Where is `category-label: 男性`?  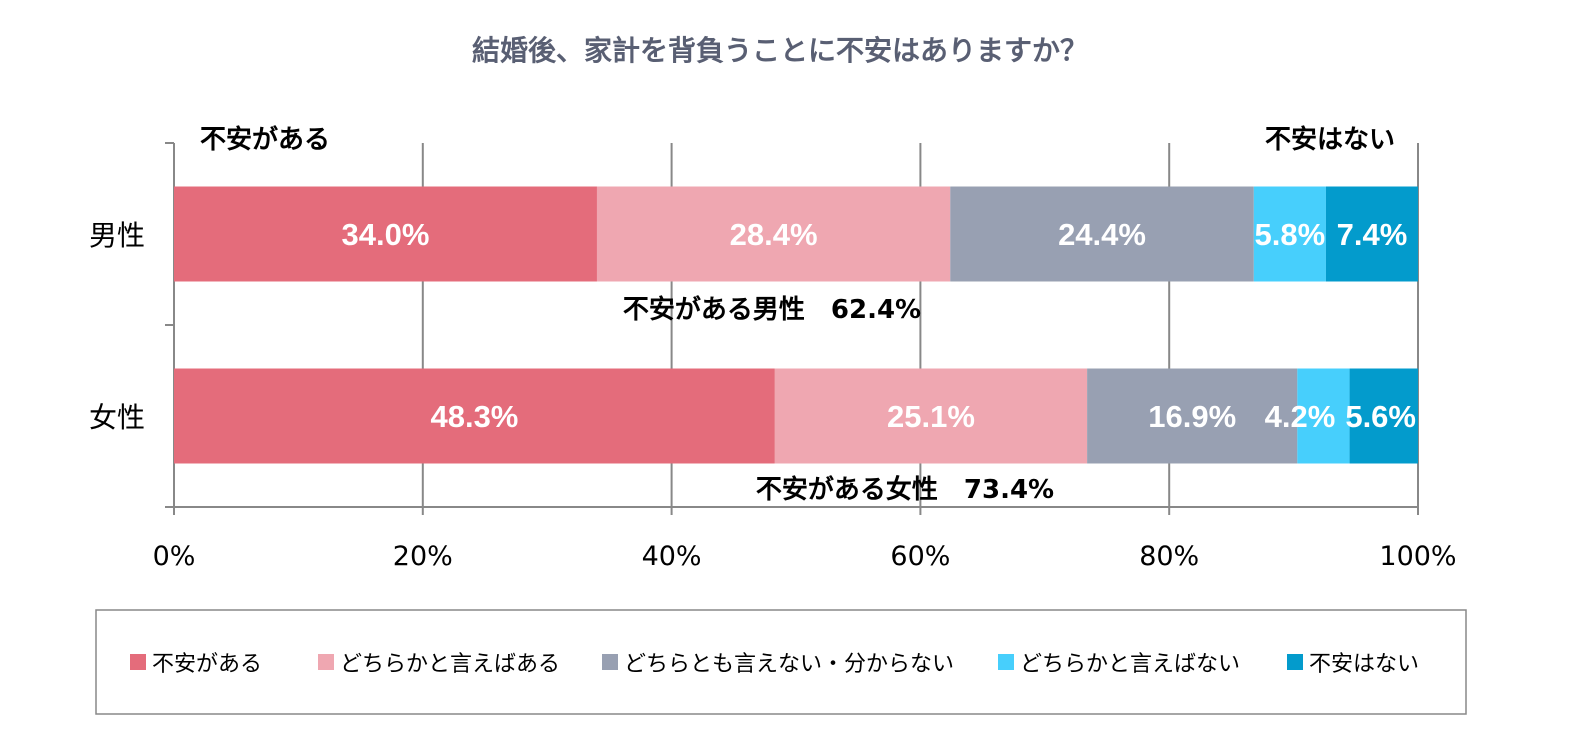
category-label: 男性 is located at coordinates (117, 235).